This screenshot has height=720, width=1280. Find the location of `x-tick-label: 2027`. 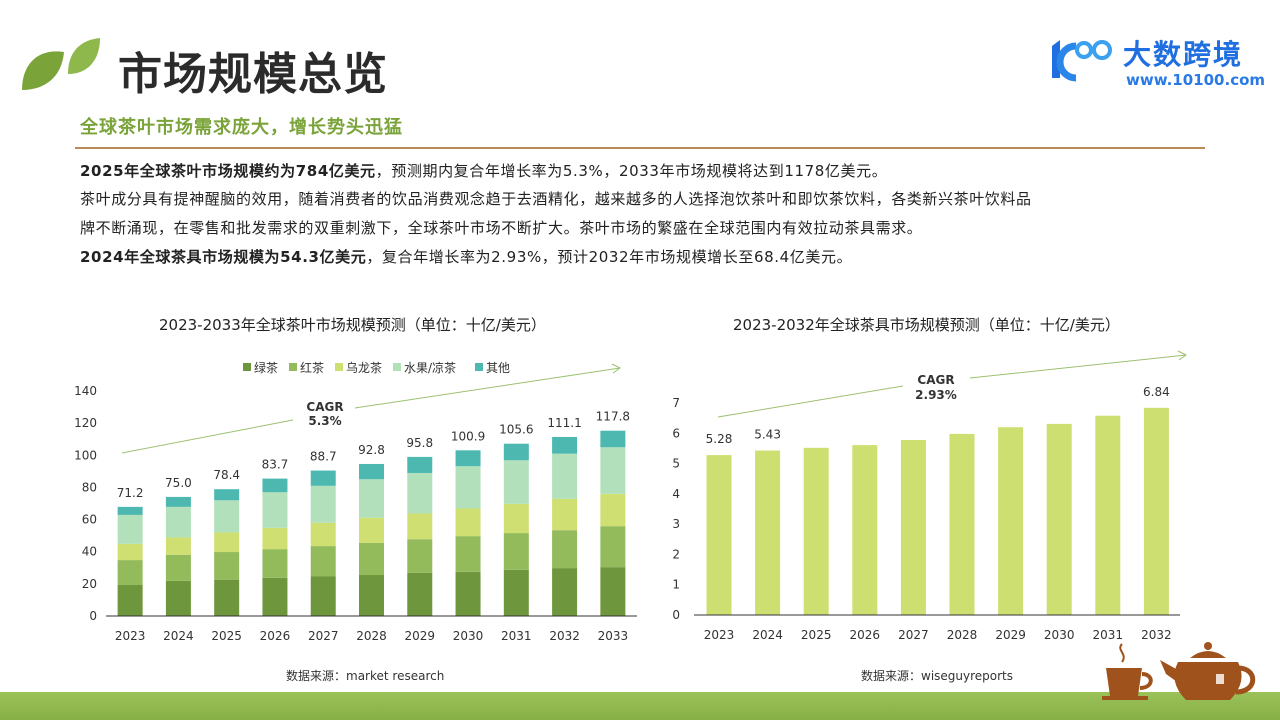

x-tick-label: 2027 is located at coordinates (913, 635).